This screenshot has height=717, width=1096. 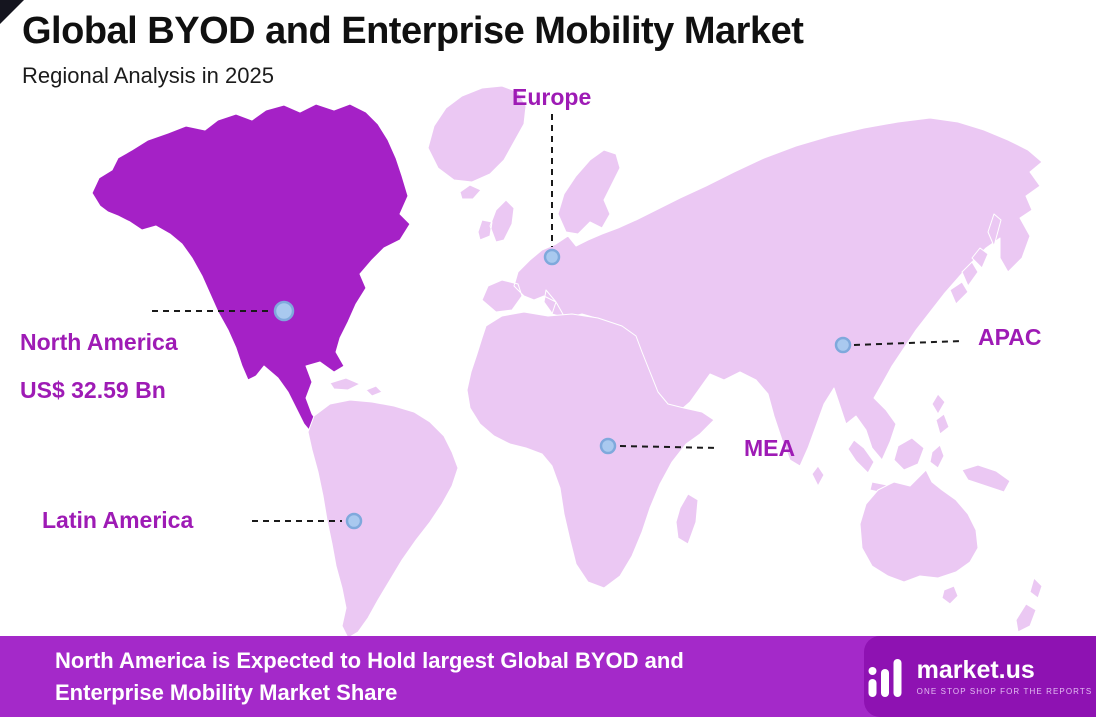 I want to click on map-region-greenland, so click(x=477, y=134).